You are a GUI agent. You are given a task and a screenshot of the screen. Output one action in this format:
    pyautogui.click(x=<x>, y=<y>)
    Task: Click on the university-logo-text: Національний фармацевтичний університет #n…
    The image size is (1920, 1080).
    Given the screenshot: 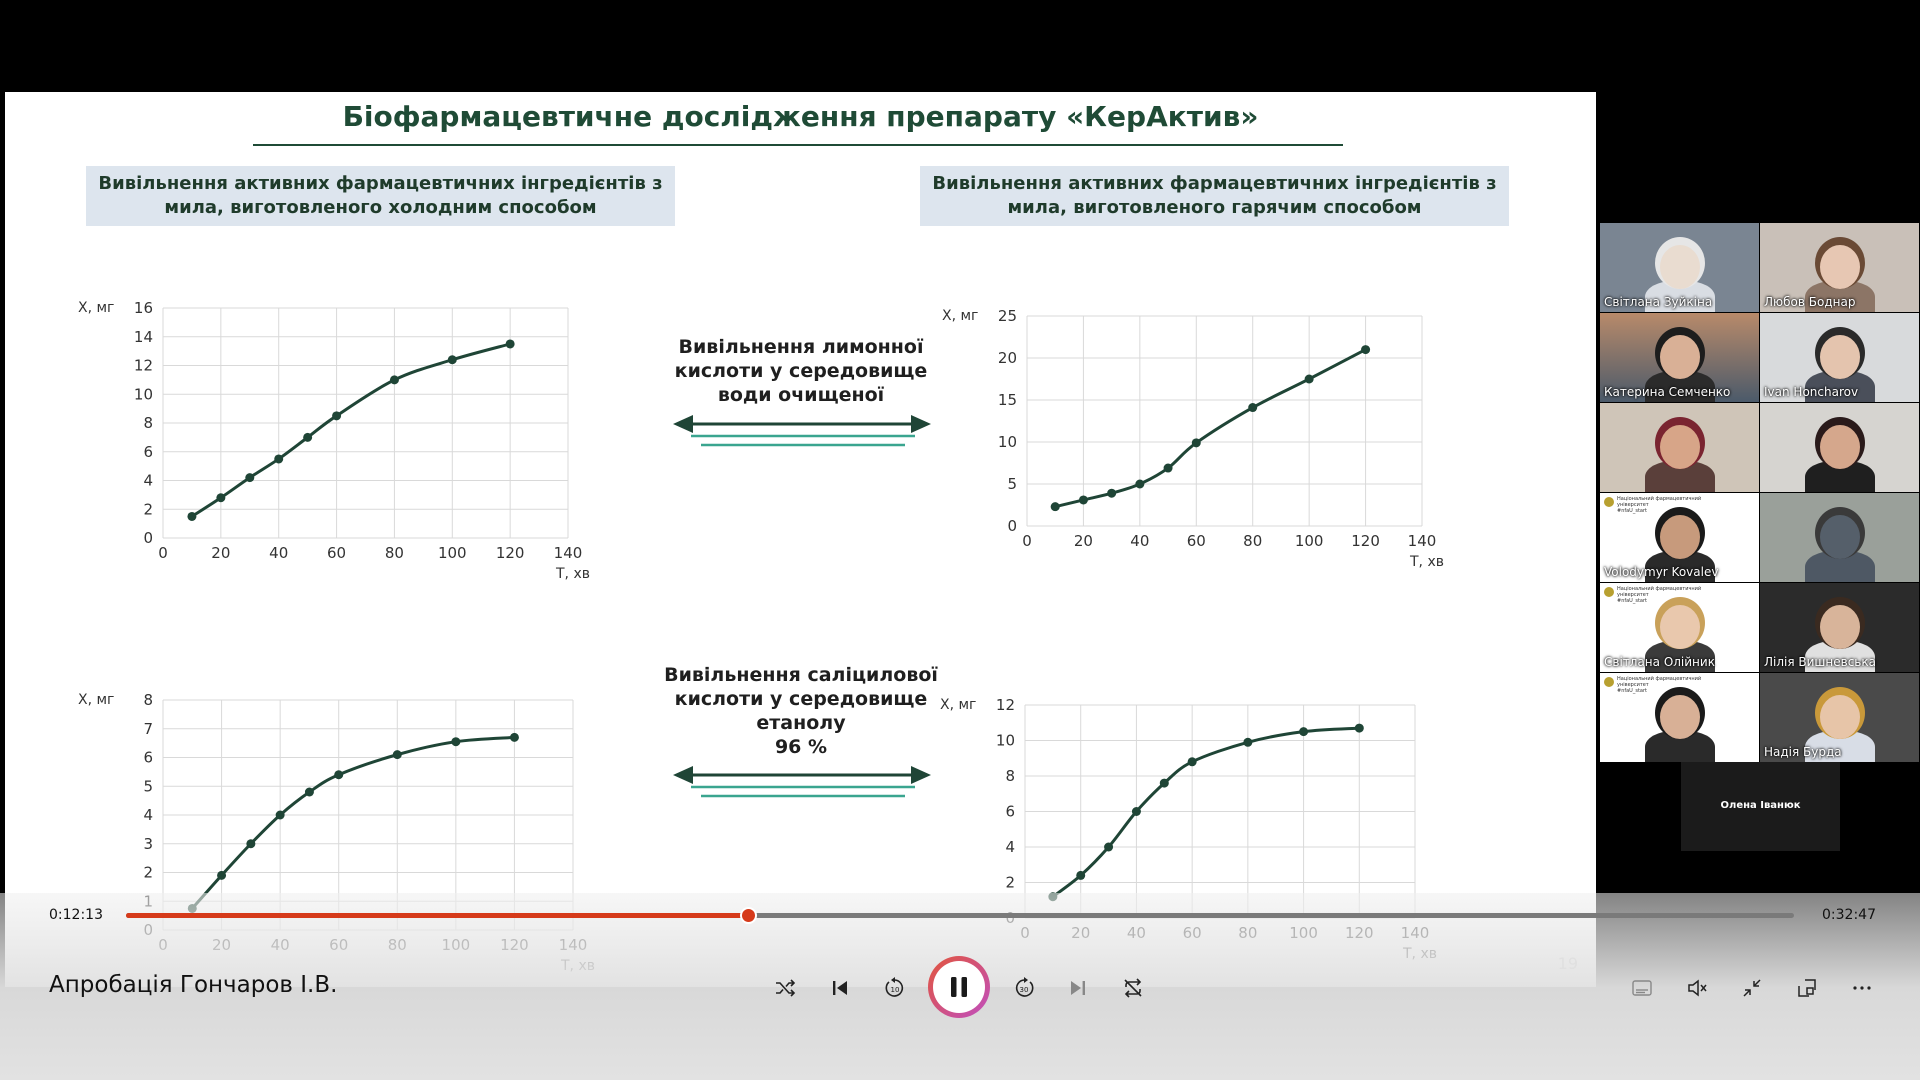 What is the action you would take?
    pyautogui.click(x=1677, y=595)
    